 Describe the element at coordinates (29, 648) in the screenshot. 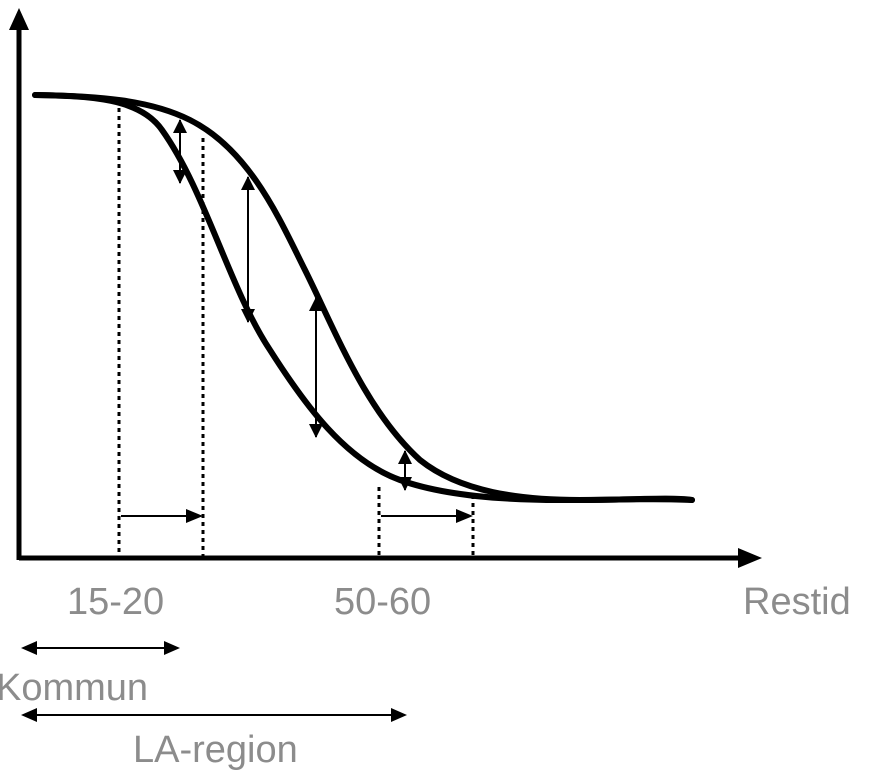

I see `range-arrow-short-left-head` at that location.